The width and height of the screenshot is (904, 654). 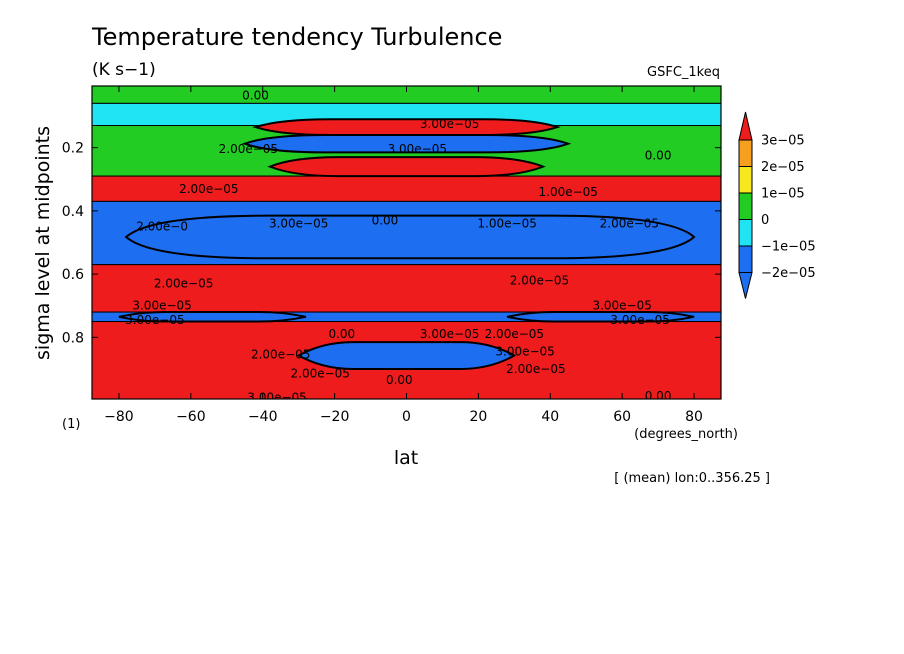 I want to click on contour-label-15: 3.00e−05, so click(x=621, y=306).